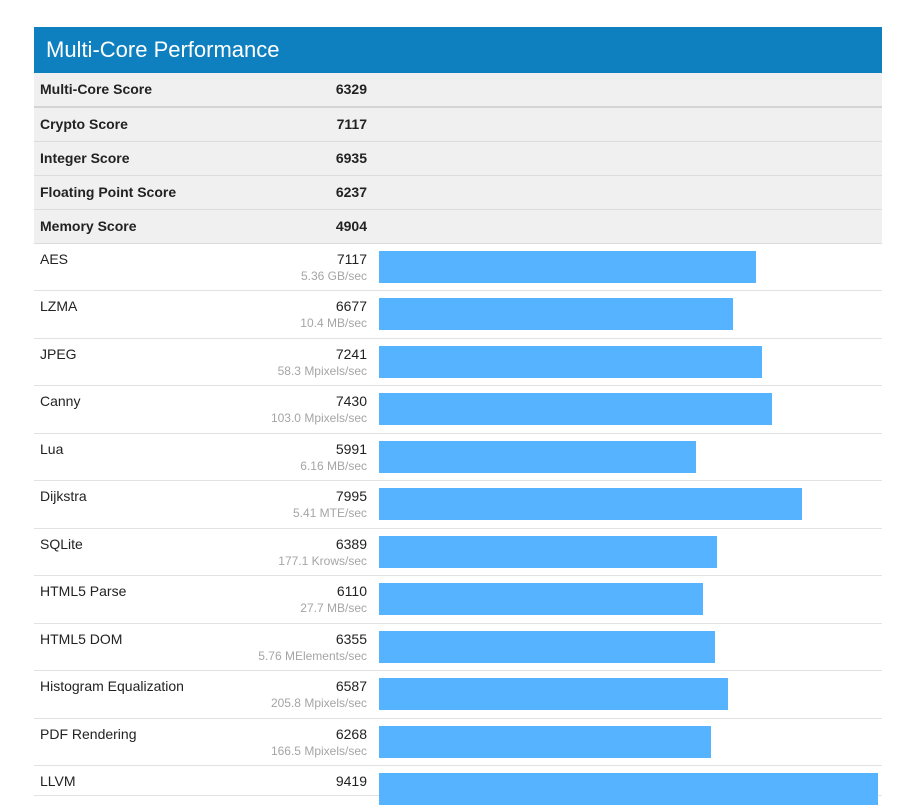 The height and width of the screenshot is (805, 902). What do you see at coordinates (351, 158) in the screenshot?
I see `summary-score: 6935` at bounding box center [351, 158].